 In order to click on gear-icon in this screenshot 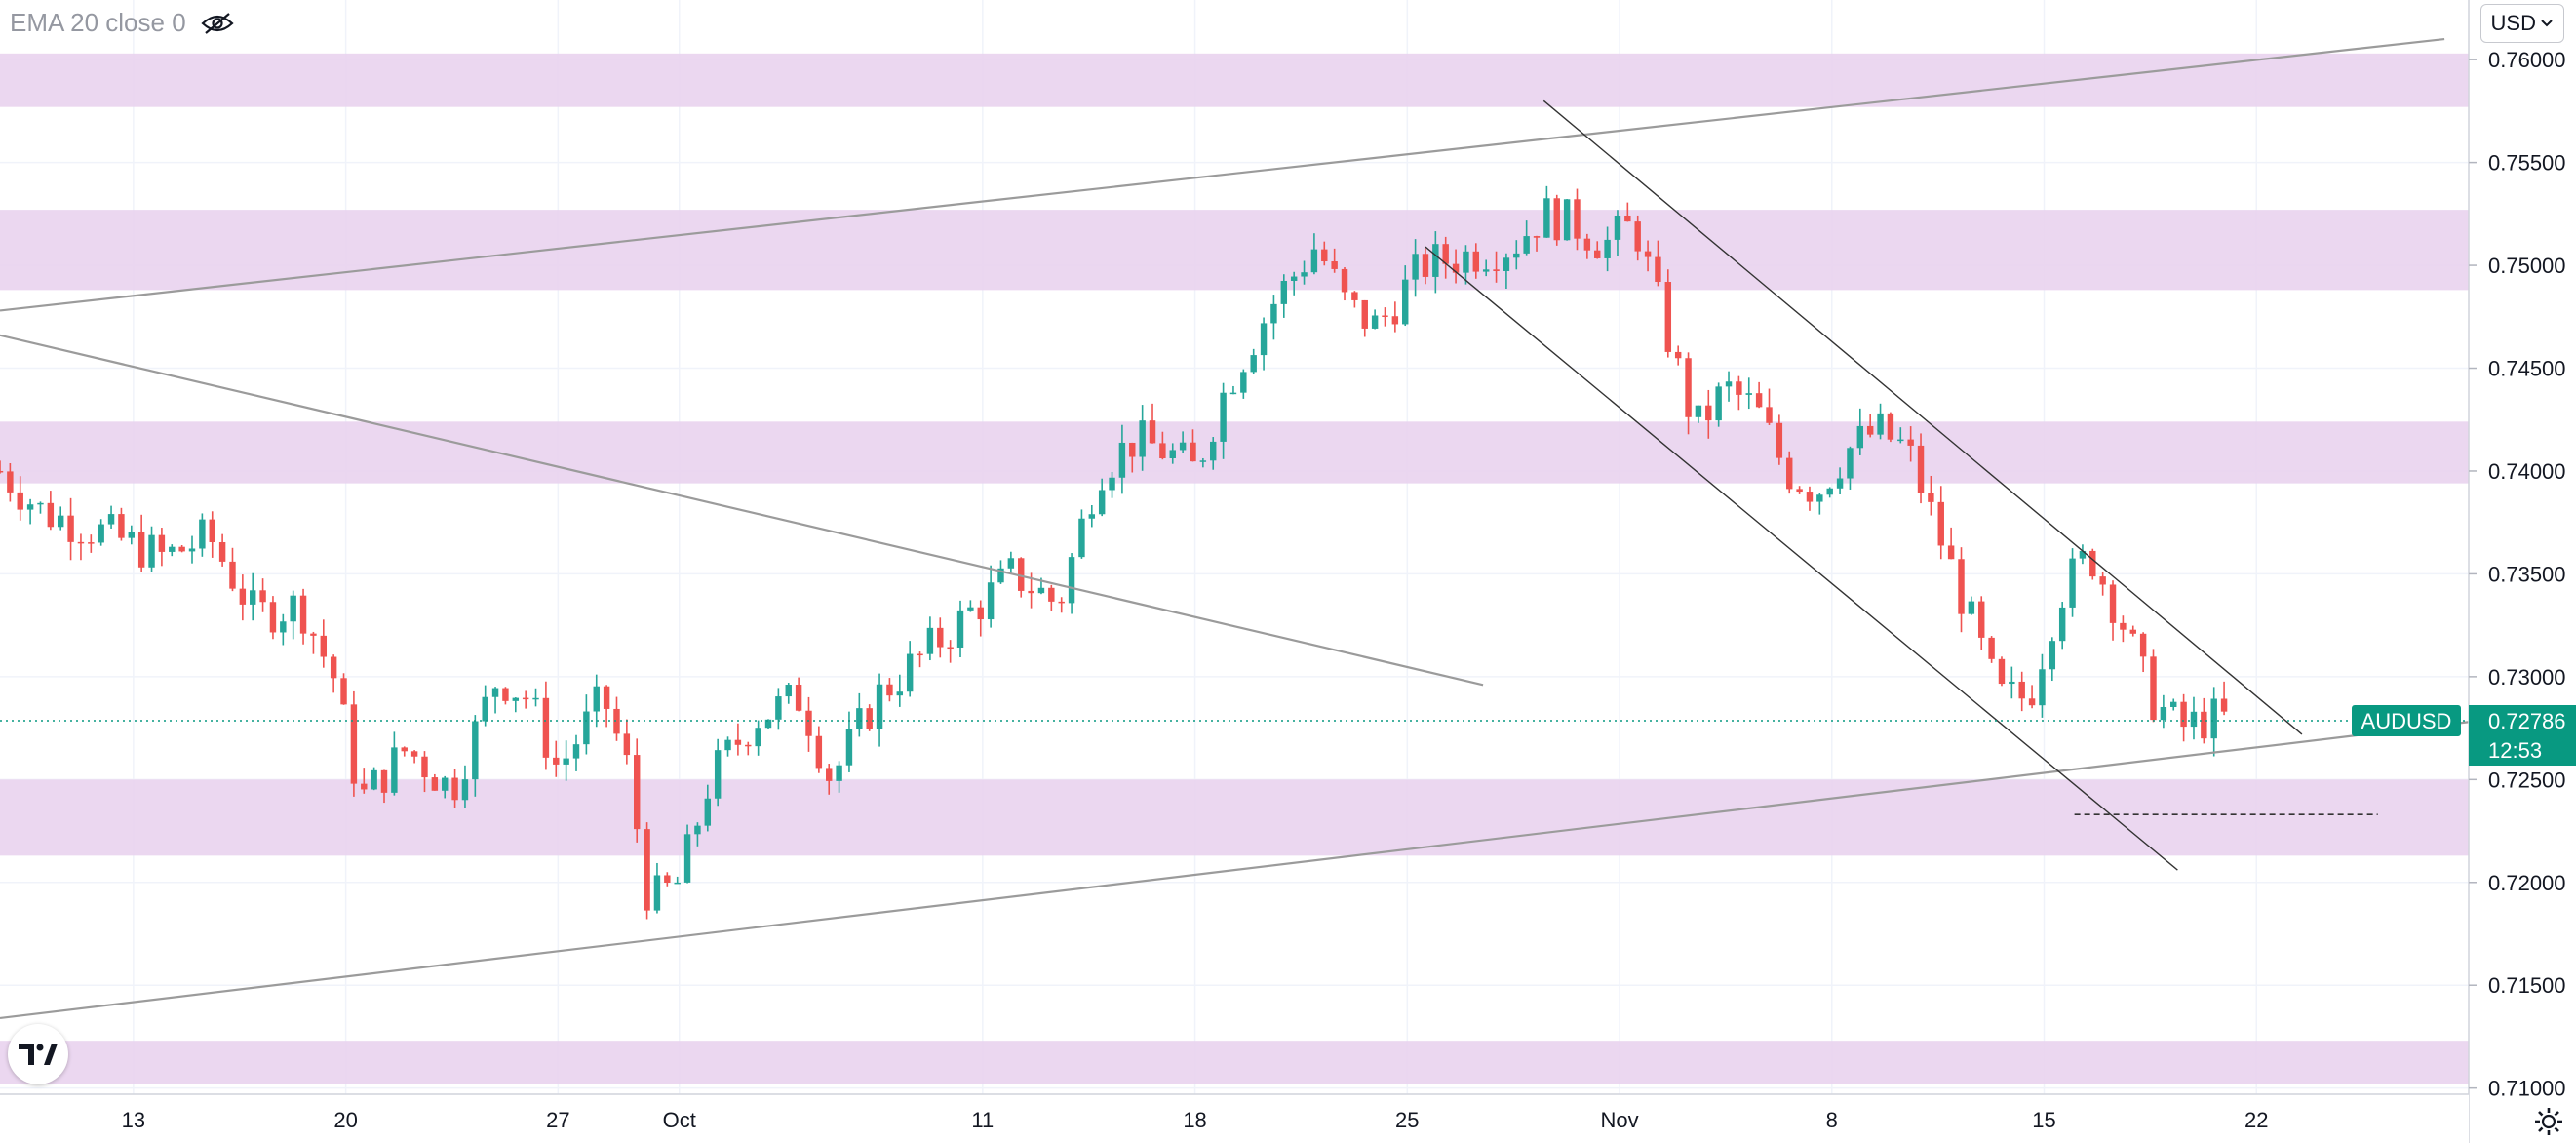, I will do `click(2548, 1121)`.